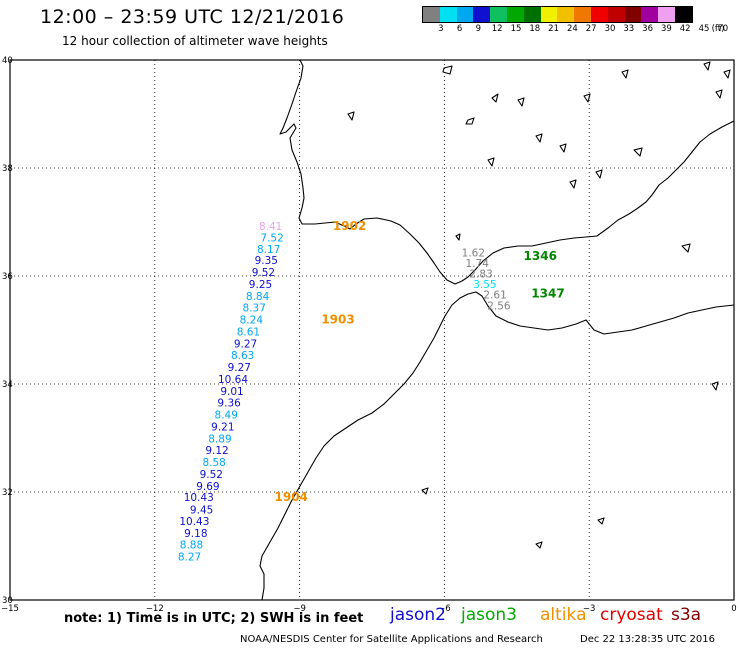 This screenshot has width=740, height=650. Describe the element at coordinates (7, 601) in the screenshot. I see `lat-tick-label: 30` at that location.